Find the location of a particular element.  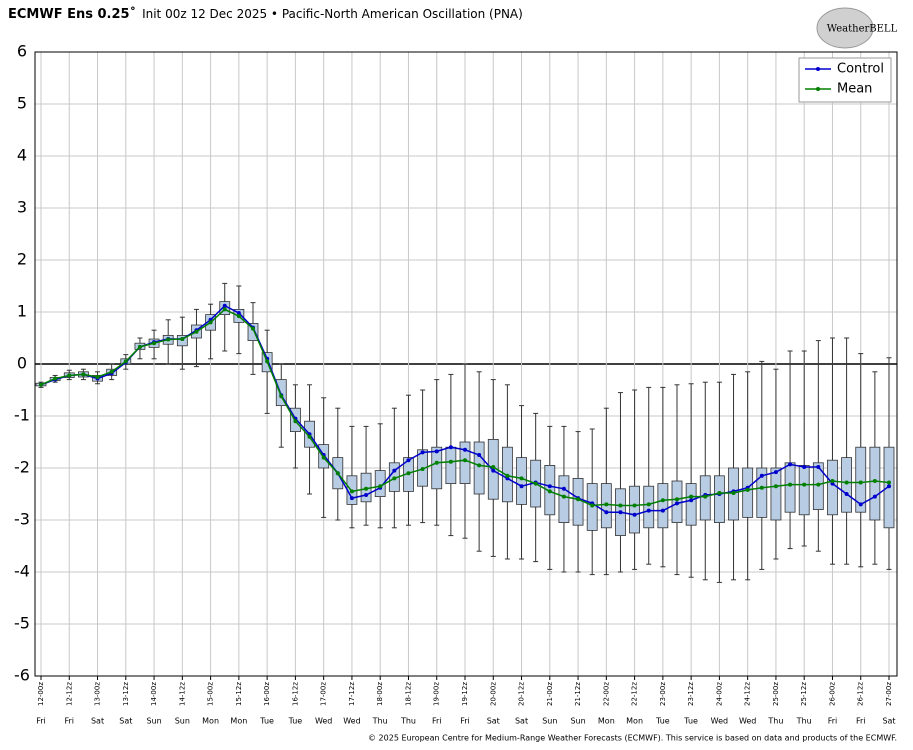

x-tick-label: 23-00z is located at coordinates (663, 694).